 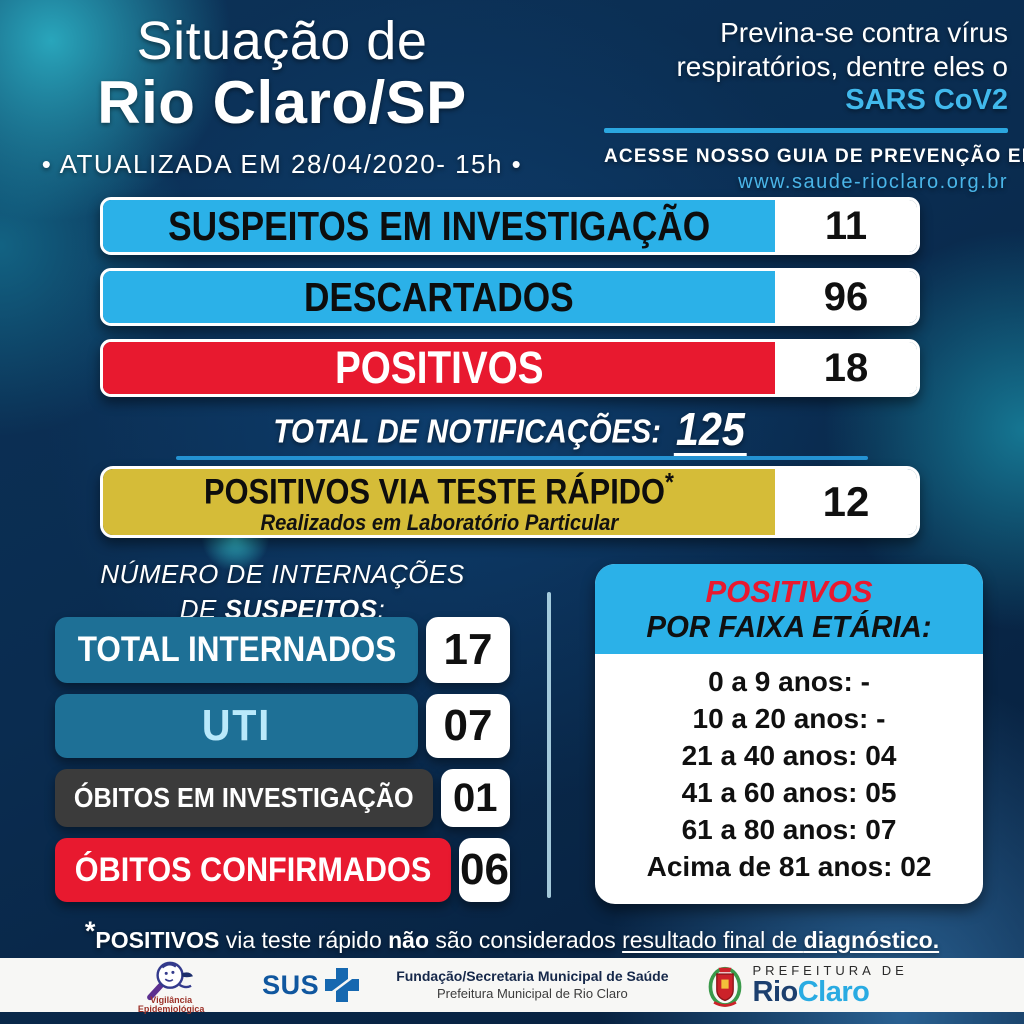 I want to click on age-card-header: POSITIVOS POR FAIXA ETÁRIA:, so click(x=789, y=609).